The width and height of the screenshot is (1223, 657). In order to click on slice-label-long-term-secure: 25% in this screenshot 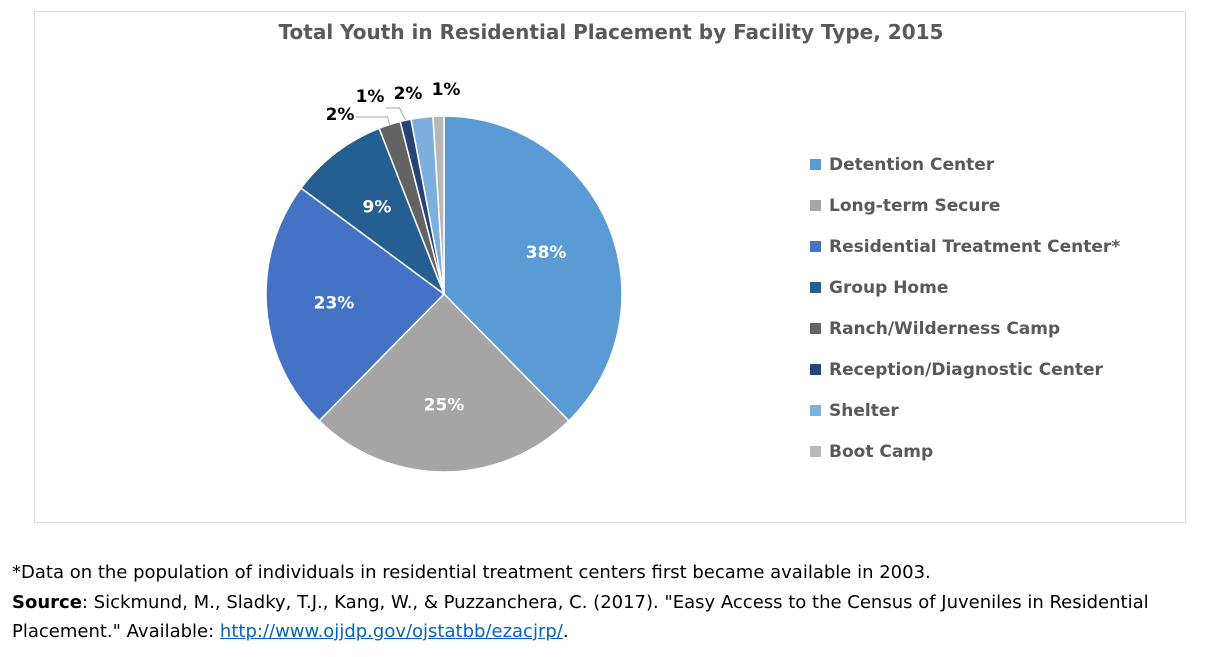, I will do `click(444, 405)`.